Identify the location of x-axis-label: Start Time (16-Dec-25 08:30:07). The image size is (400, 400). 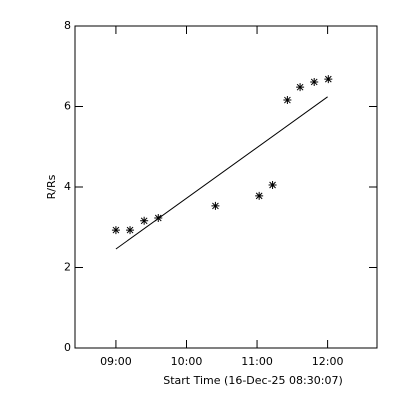
(253, 380).